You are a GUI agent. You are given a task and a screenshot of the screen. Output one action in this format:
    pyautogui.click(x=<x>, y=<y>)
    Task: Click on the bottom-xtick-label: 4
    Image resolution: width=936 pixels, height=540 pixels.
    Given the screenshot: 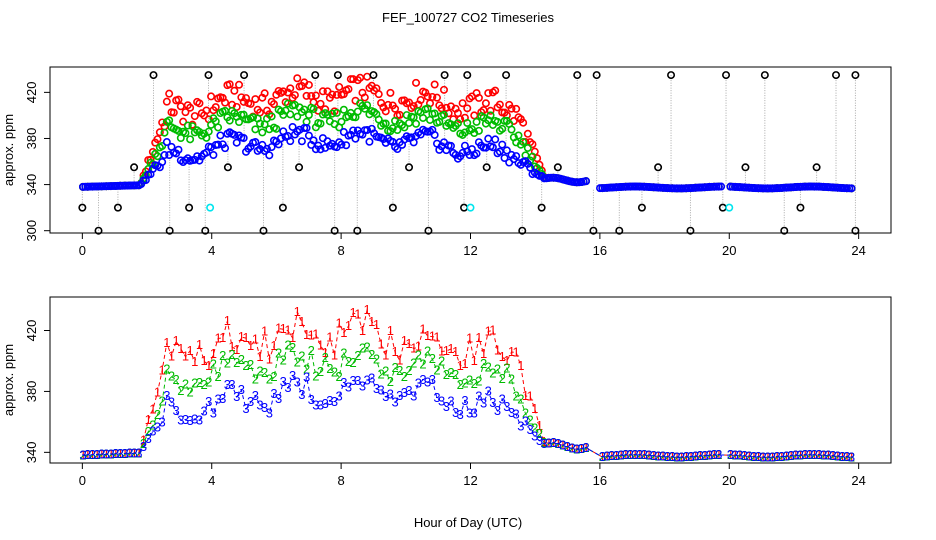 What is the action you would take?
    pyautogui.click(x=211, y=480)
    